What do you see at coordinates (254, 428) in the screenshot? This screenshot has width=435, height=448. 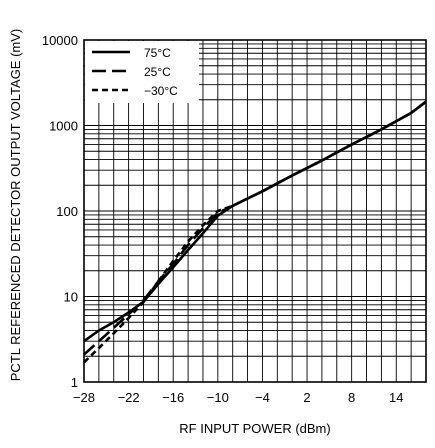 I see `x-axis-title: RF INPUT POWER (dBm)` at bounding box center [254, 428].